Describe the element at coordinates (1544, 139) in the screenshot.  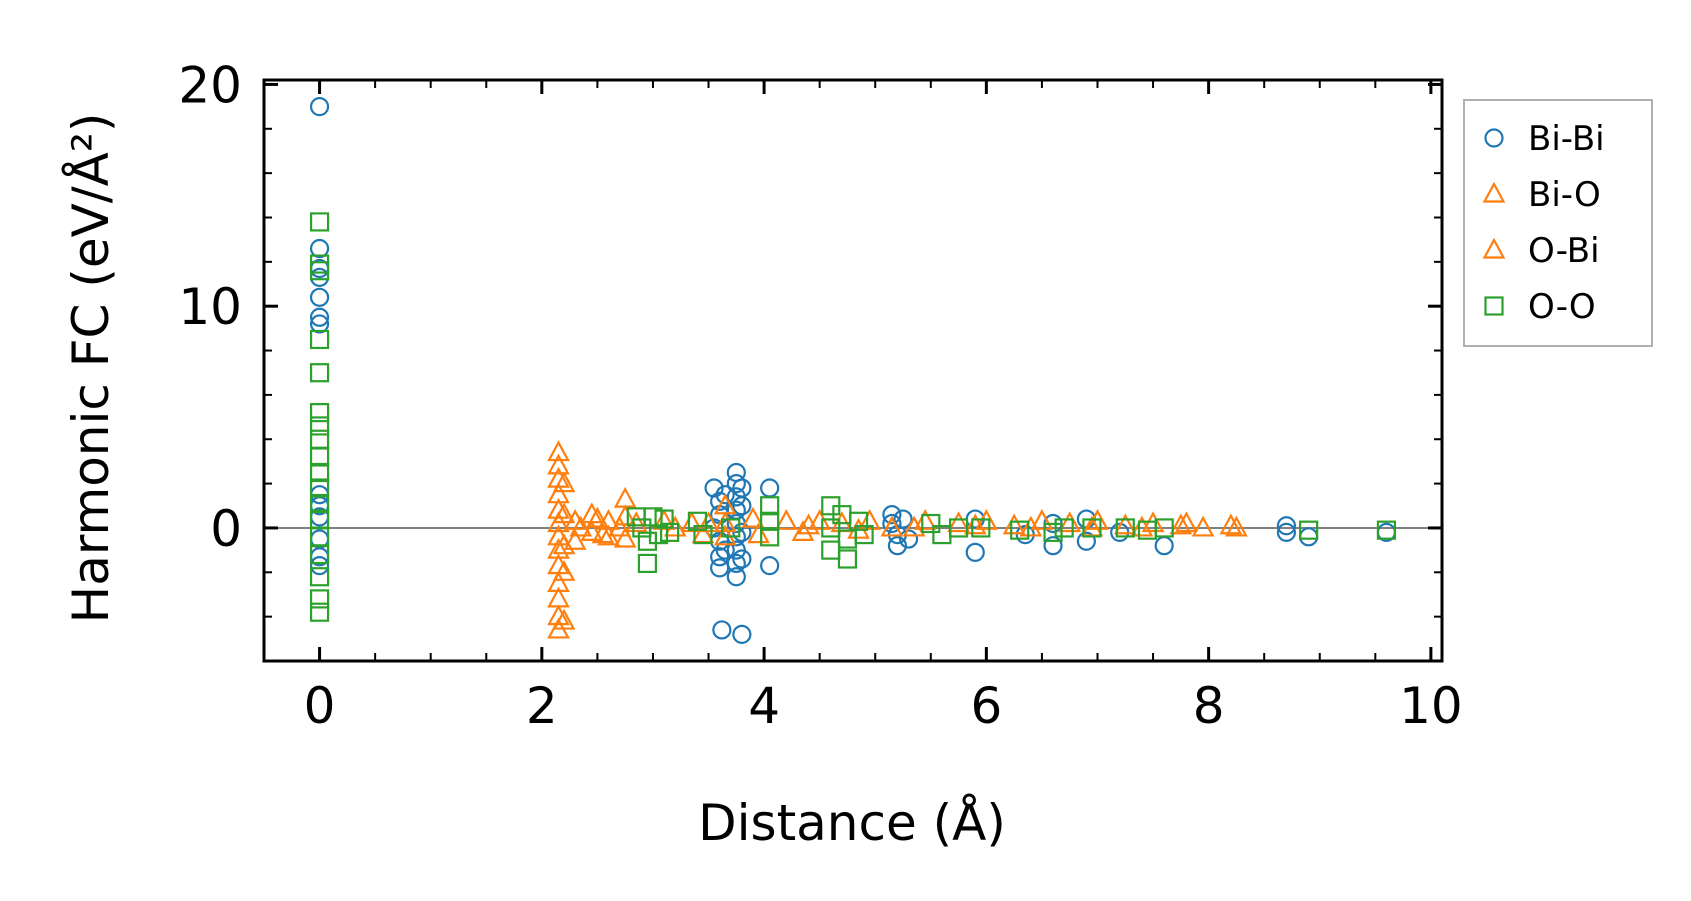
I see `legend-entry: Bi-Bi` at that location.